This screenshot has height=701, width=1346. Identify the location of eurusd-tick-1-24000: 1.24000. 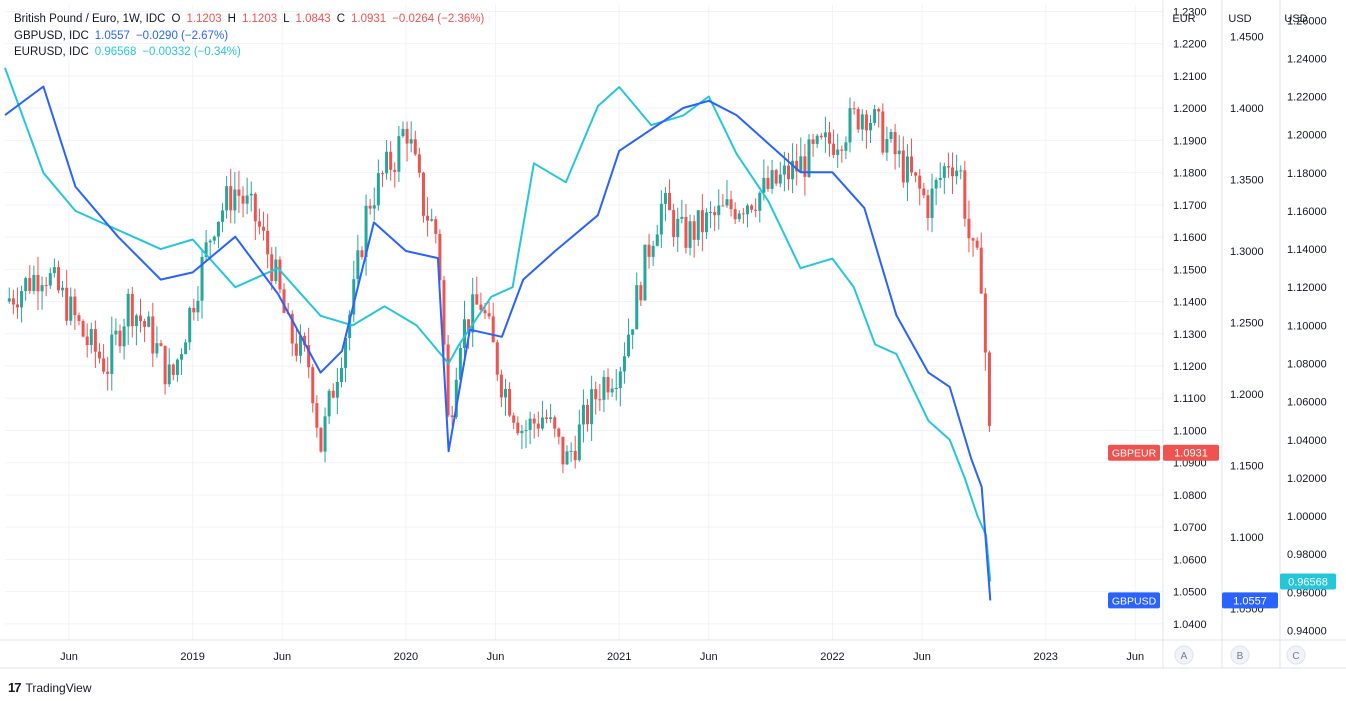
(1307, 59).